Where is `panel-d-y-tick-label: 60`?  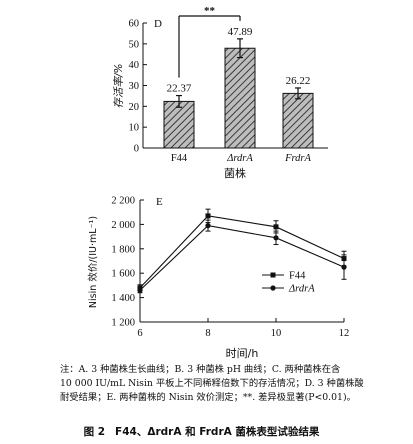
panel-d-y-tick-label: 60 is located at coordinates (134, 24).